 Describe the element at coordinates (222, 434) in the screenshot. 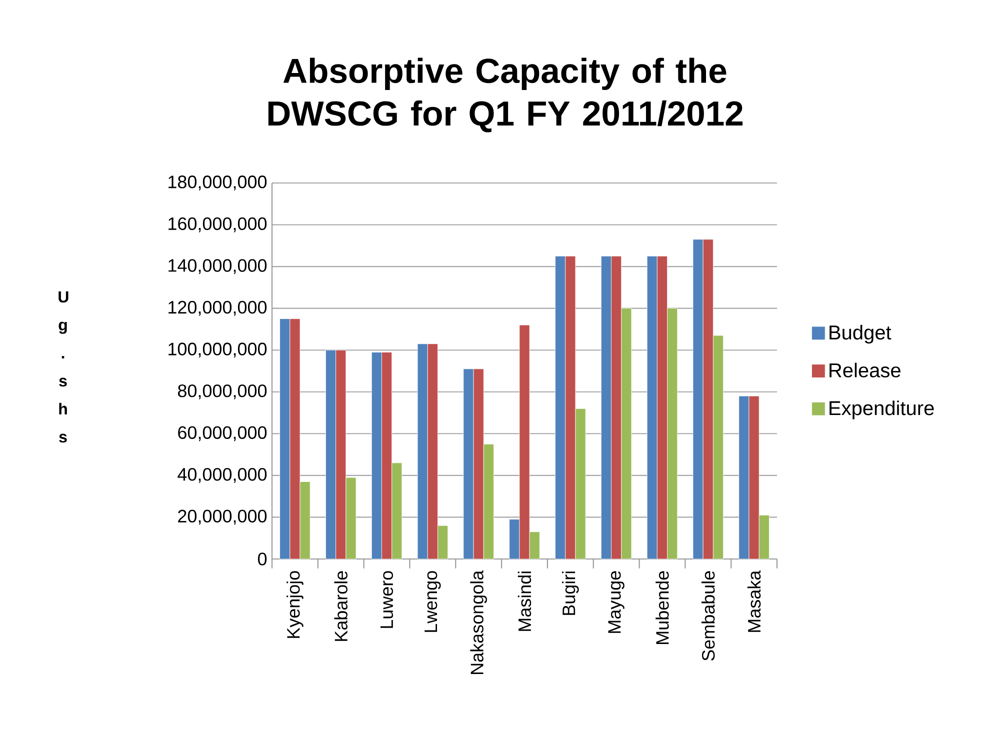

I see `y-tick-label: 60,000,000` at that location.